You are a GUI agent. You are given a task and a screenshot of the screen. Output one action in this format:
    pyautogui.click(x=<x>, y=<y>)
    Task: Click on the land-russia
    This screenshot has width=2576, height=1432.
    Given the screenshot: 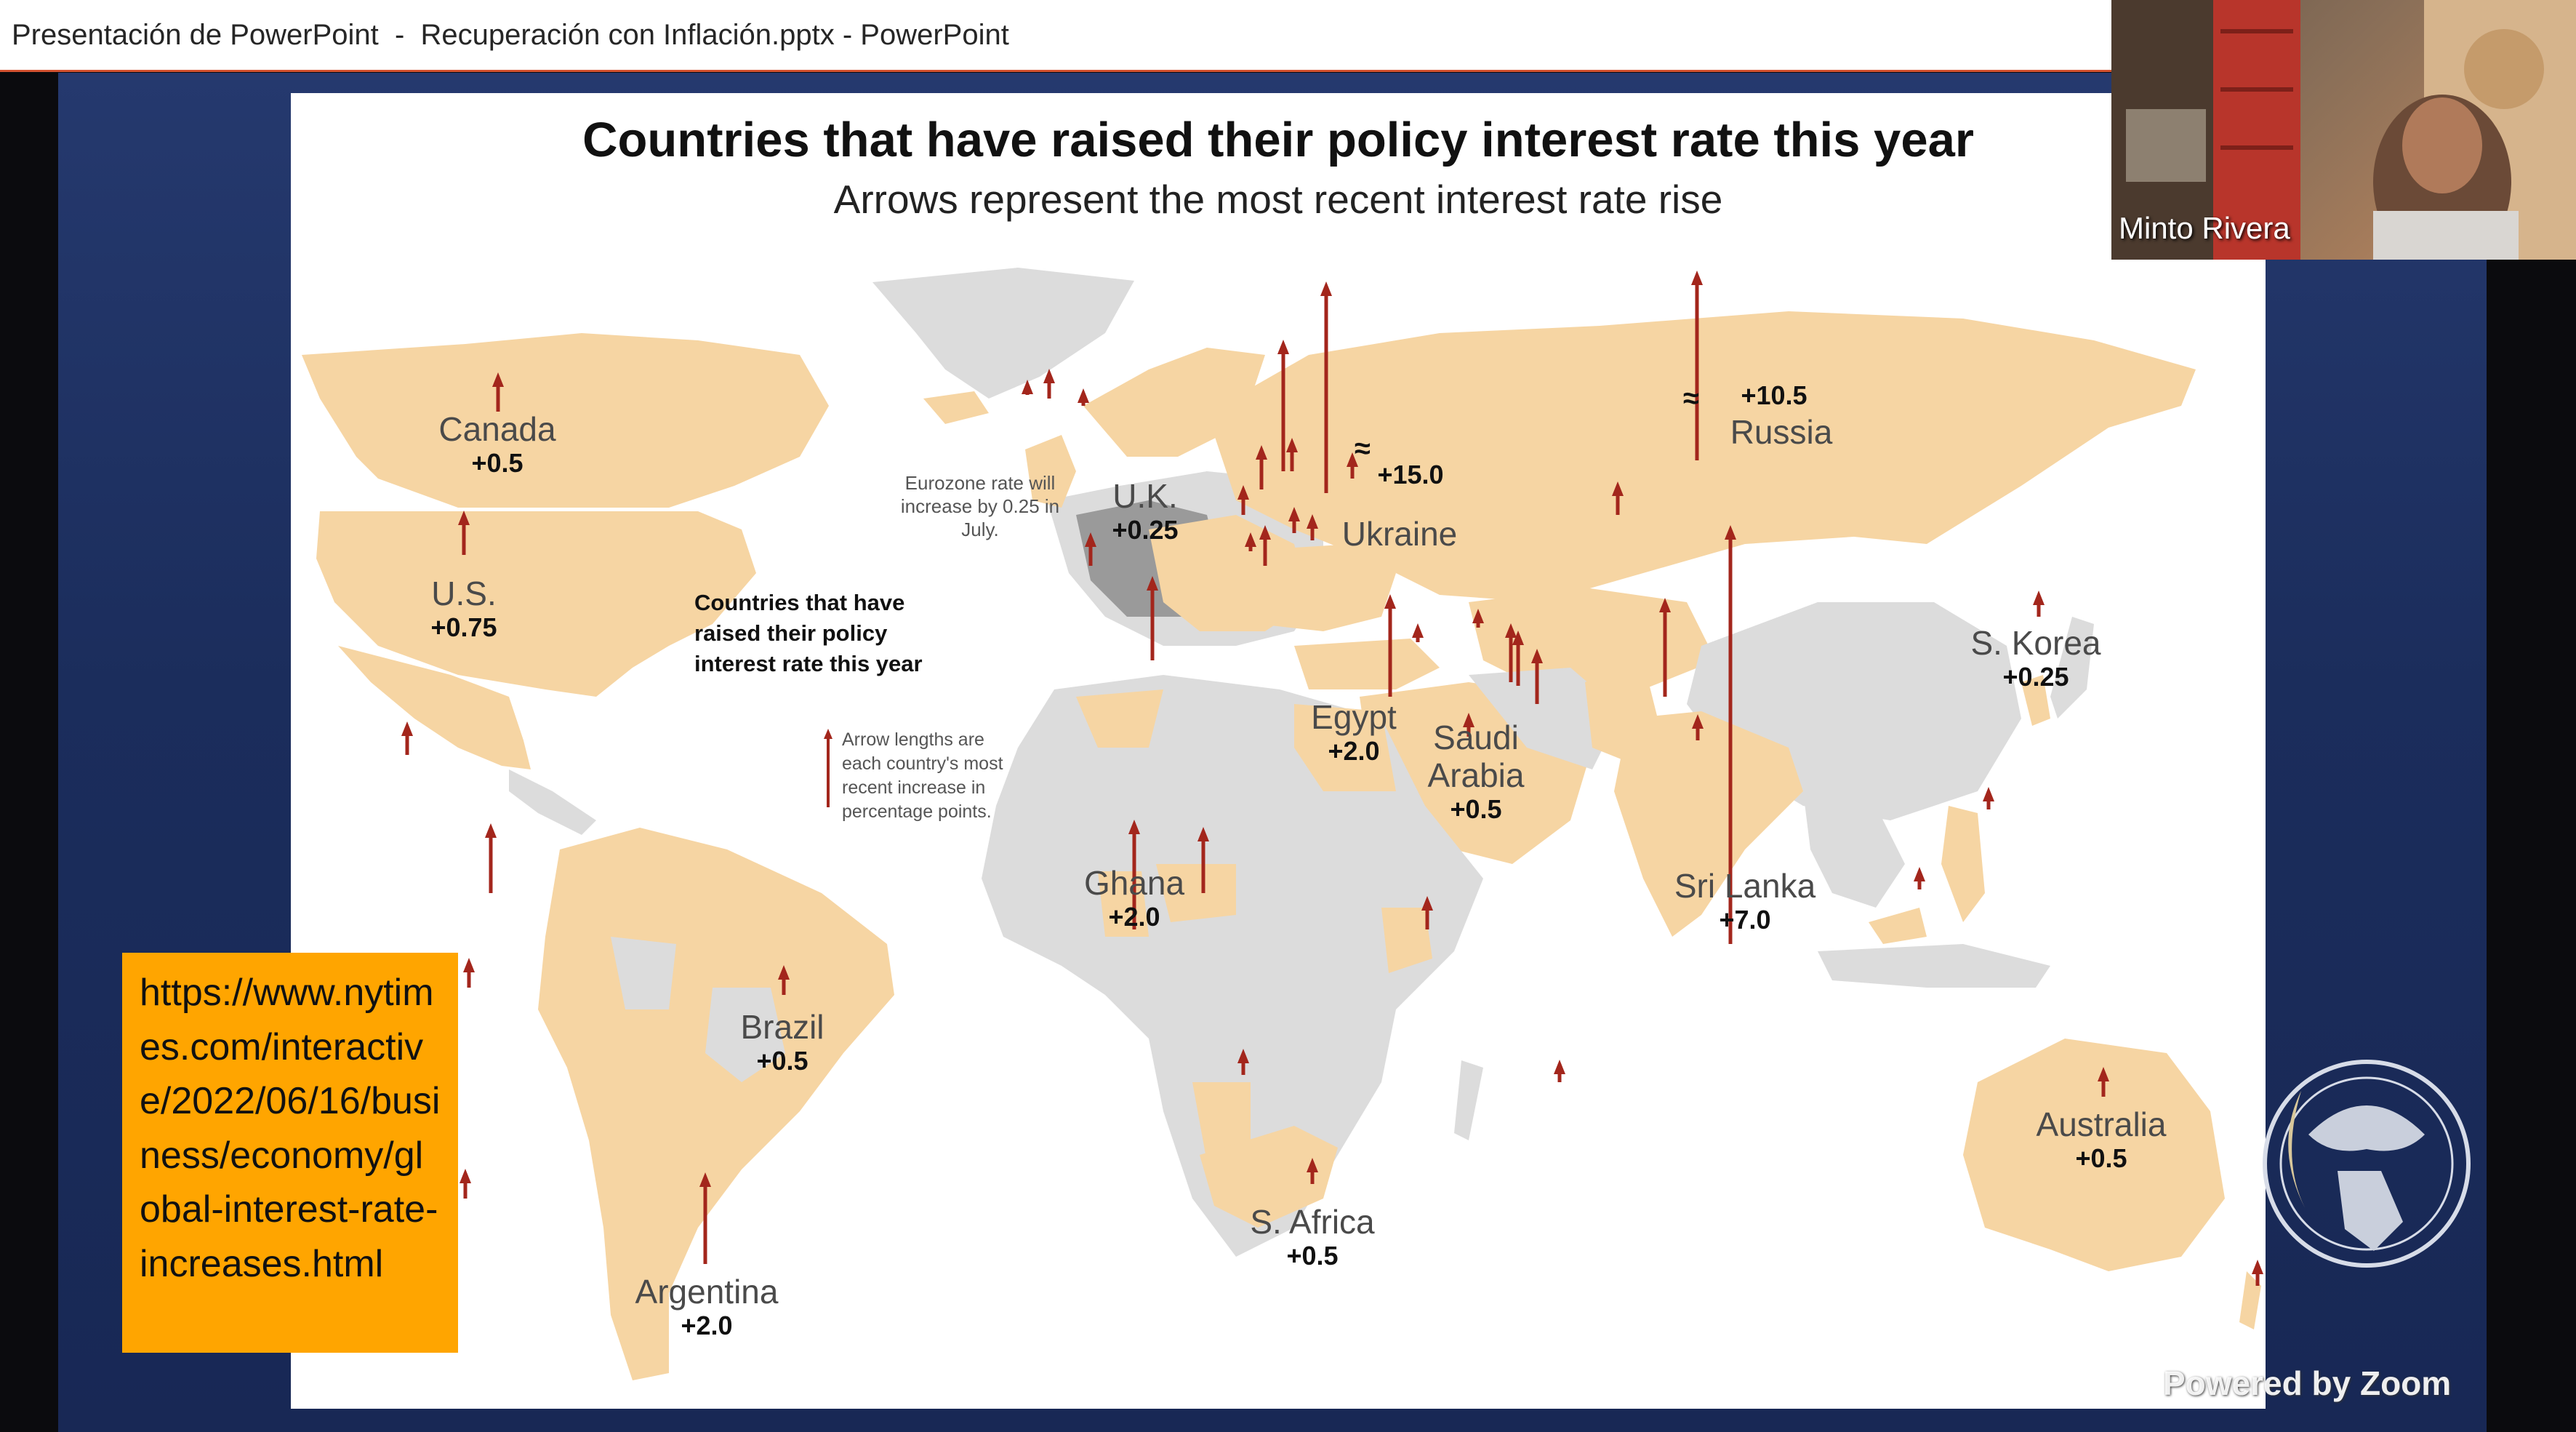 What is the action you would take?
    pyautogui.click(x=1701, y=456)
    